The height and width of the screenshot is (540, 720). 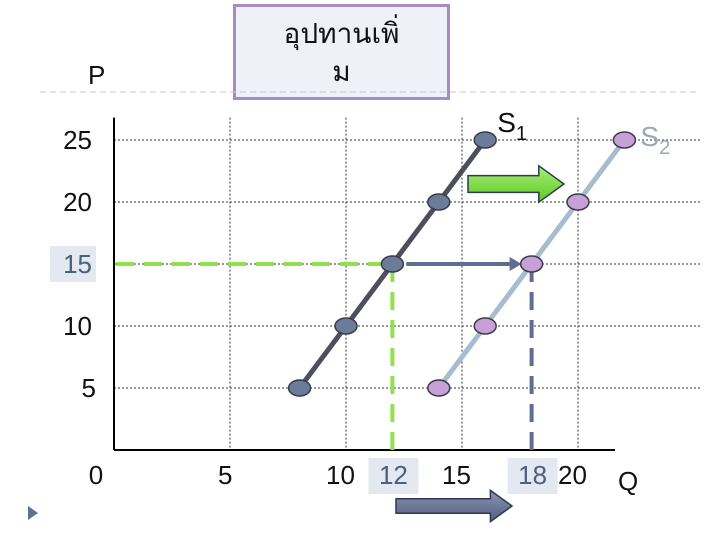 What do you see at coordinates (225, 475) in the screenshot?
I see `x-tick-label-5: 5` at bounding box center [225, 475].